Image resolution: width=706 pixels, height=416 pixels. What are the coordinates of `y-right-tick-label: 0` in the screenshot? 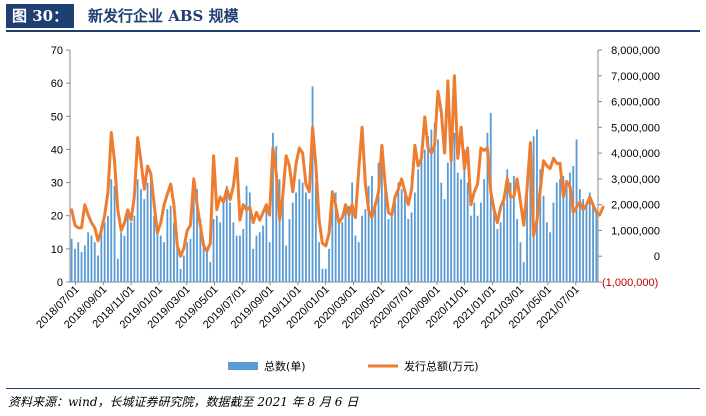 It's located at (657, 257).